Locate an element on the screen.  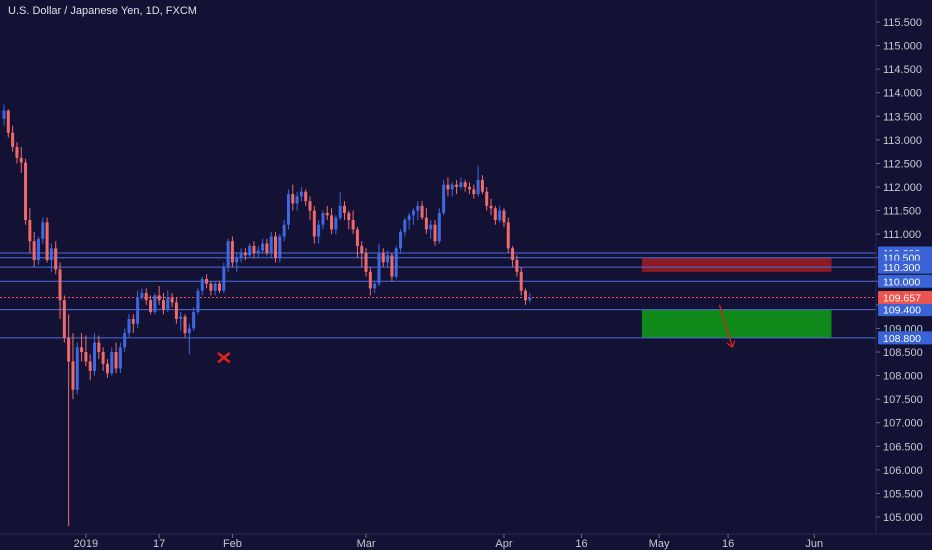
time-axis: 2019 17 Feb Mar Apr 16 May 16 Jun is located at coordinates (449, 542).